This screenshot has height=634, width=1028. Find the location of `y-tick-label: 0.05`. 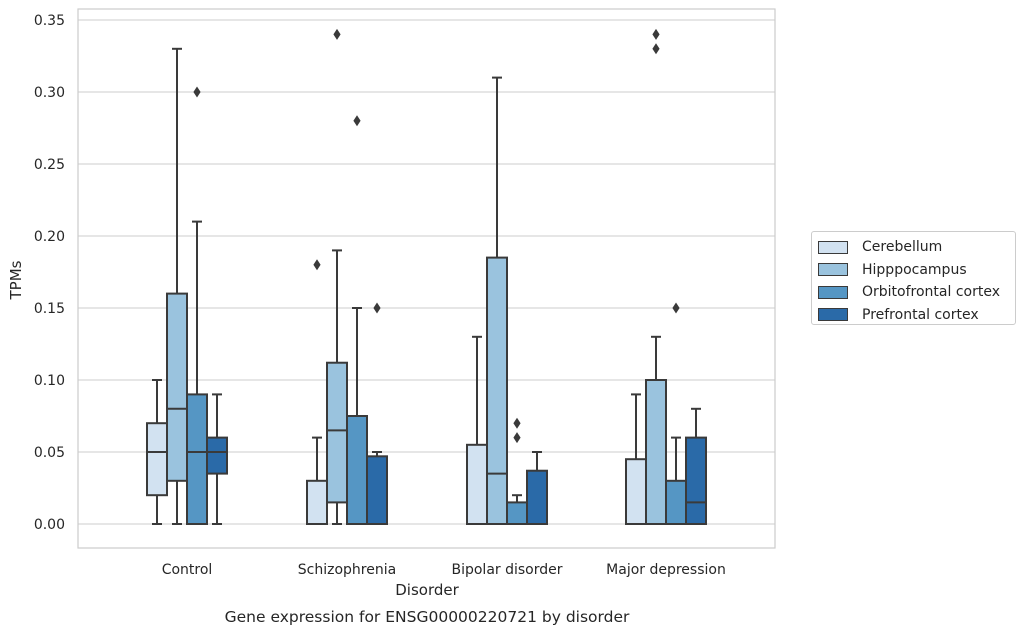

y-tick-label: 0.05 is located at coordinates (49, 453).